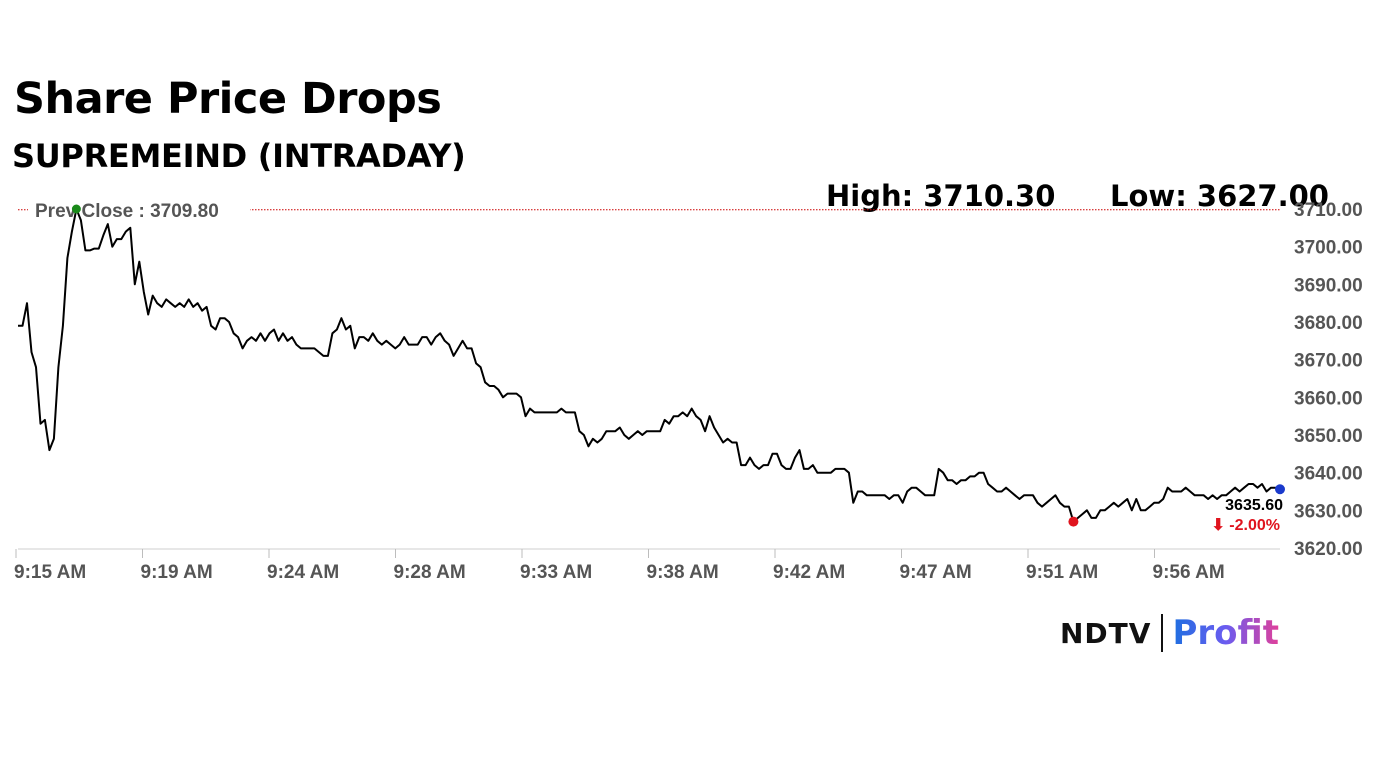  Describe the element at coordinates (1328, 436) in the screenshot. I see `y-tick-label: 3650.00` at that location.